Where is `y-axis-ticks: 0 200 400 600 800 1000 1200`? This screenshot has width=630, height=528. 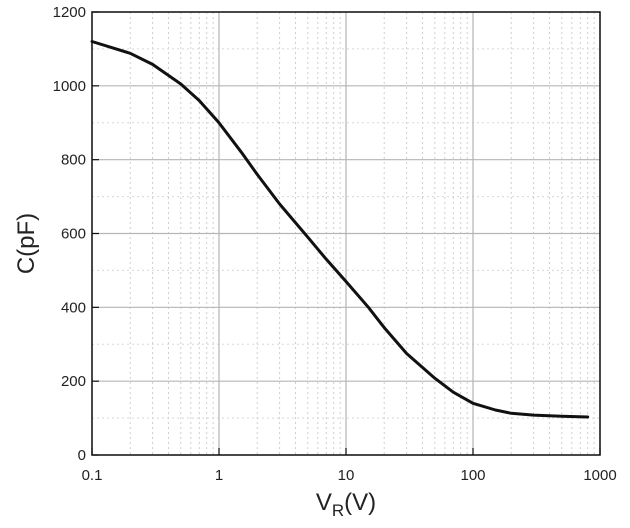 y-axis-ticks: 0 200 400 600 800 1000 1200 is located at coordinates (76, 234).